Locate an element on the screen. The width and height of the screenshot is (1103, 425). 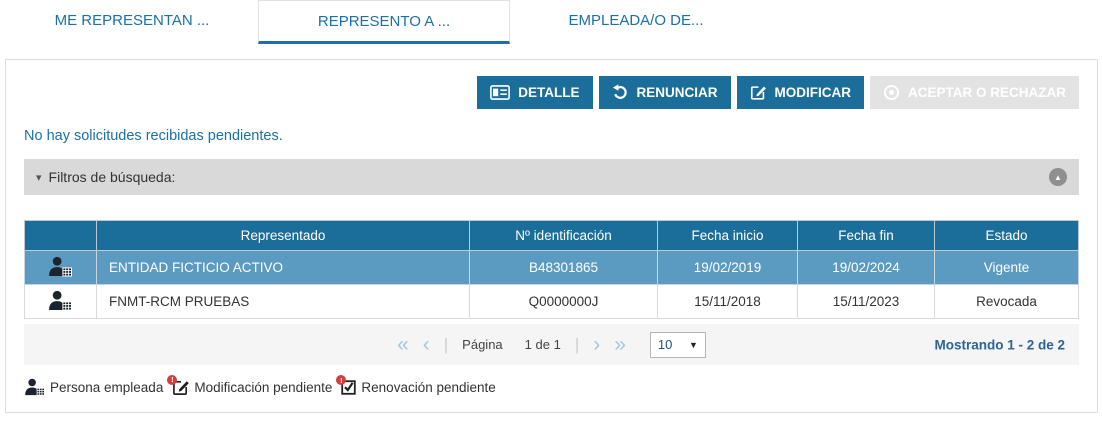
next-page-icon: › is located at coordinates (597, 344).